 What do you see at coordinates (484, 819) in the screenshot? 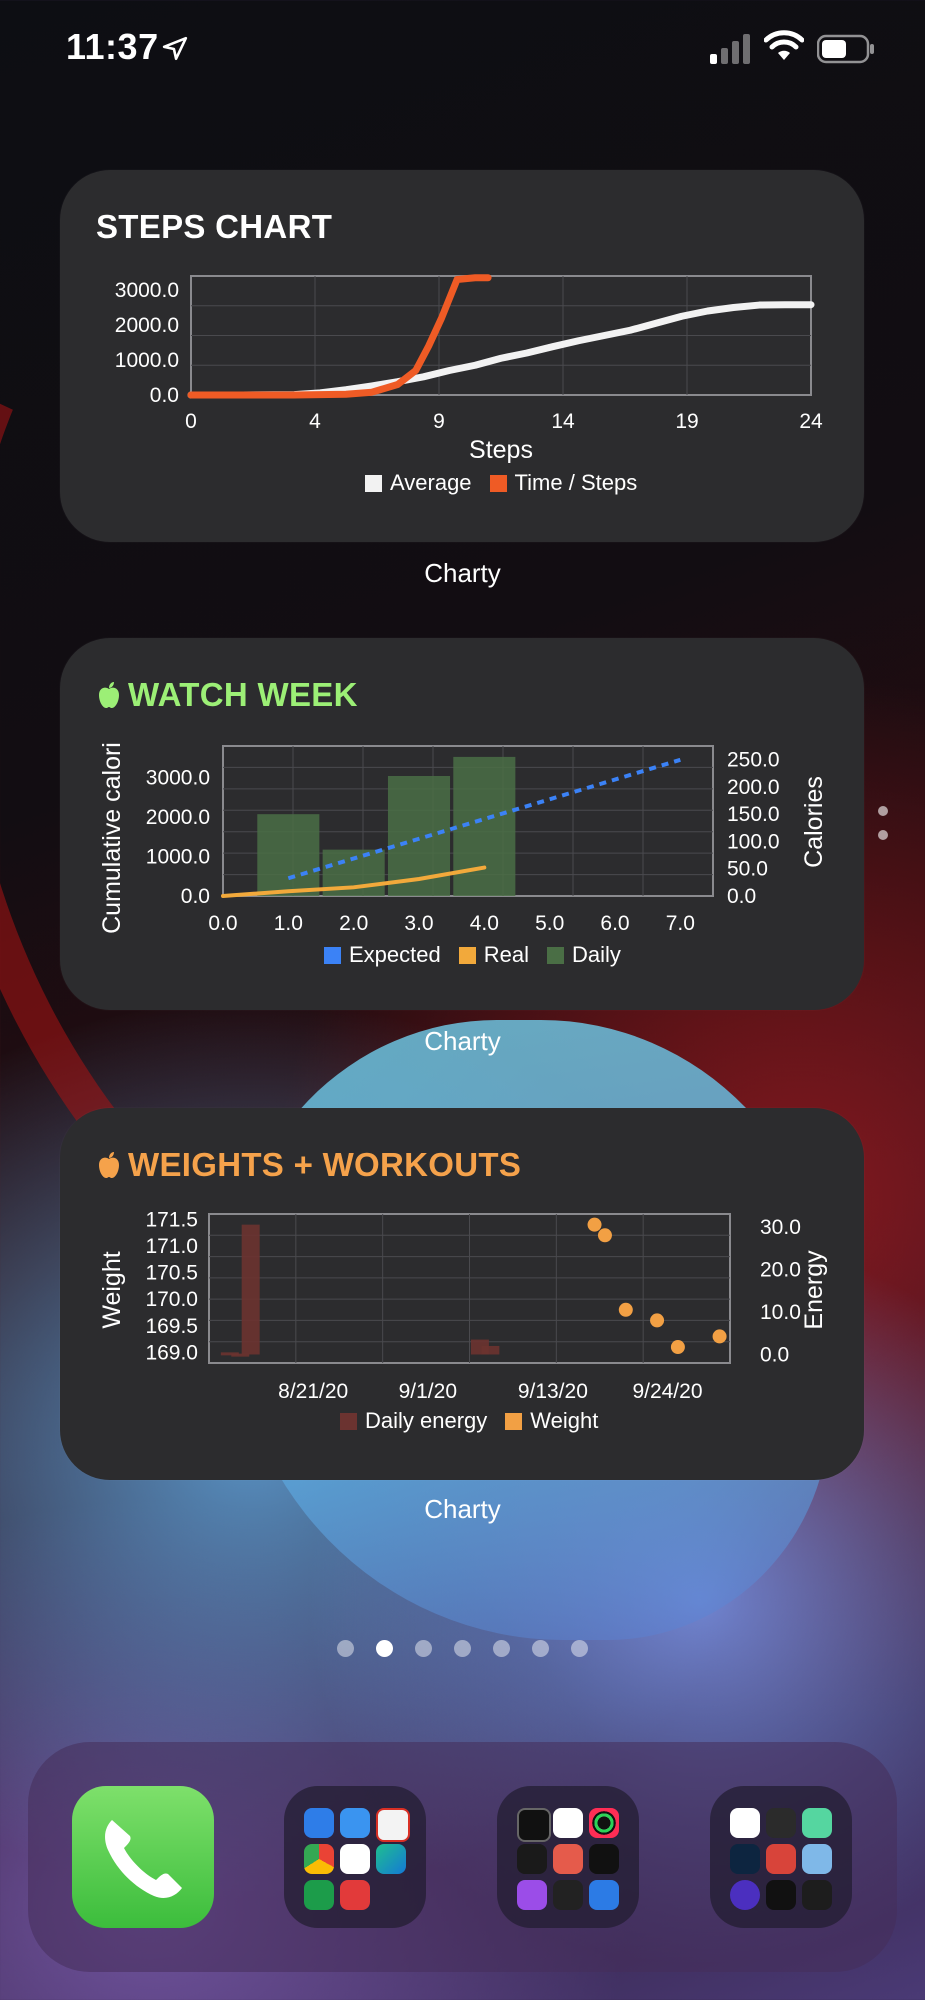
I see `expected-line` at bounding box center [484, 819].